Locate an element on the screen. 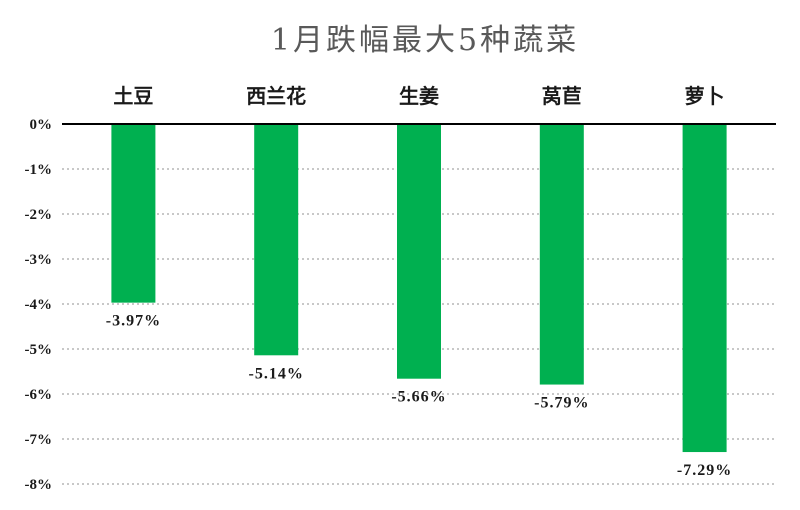 The height and width of the screenshot is (510, 800). category-label: 土豆 is located at coordinates (133, 96).